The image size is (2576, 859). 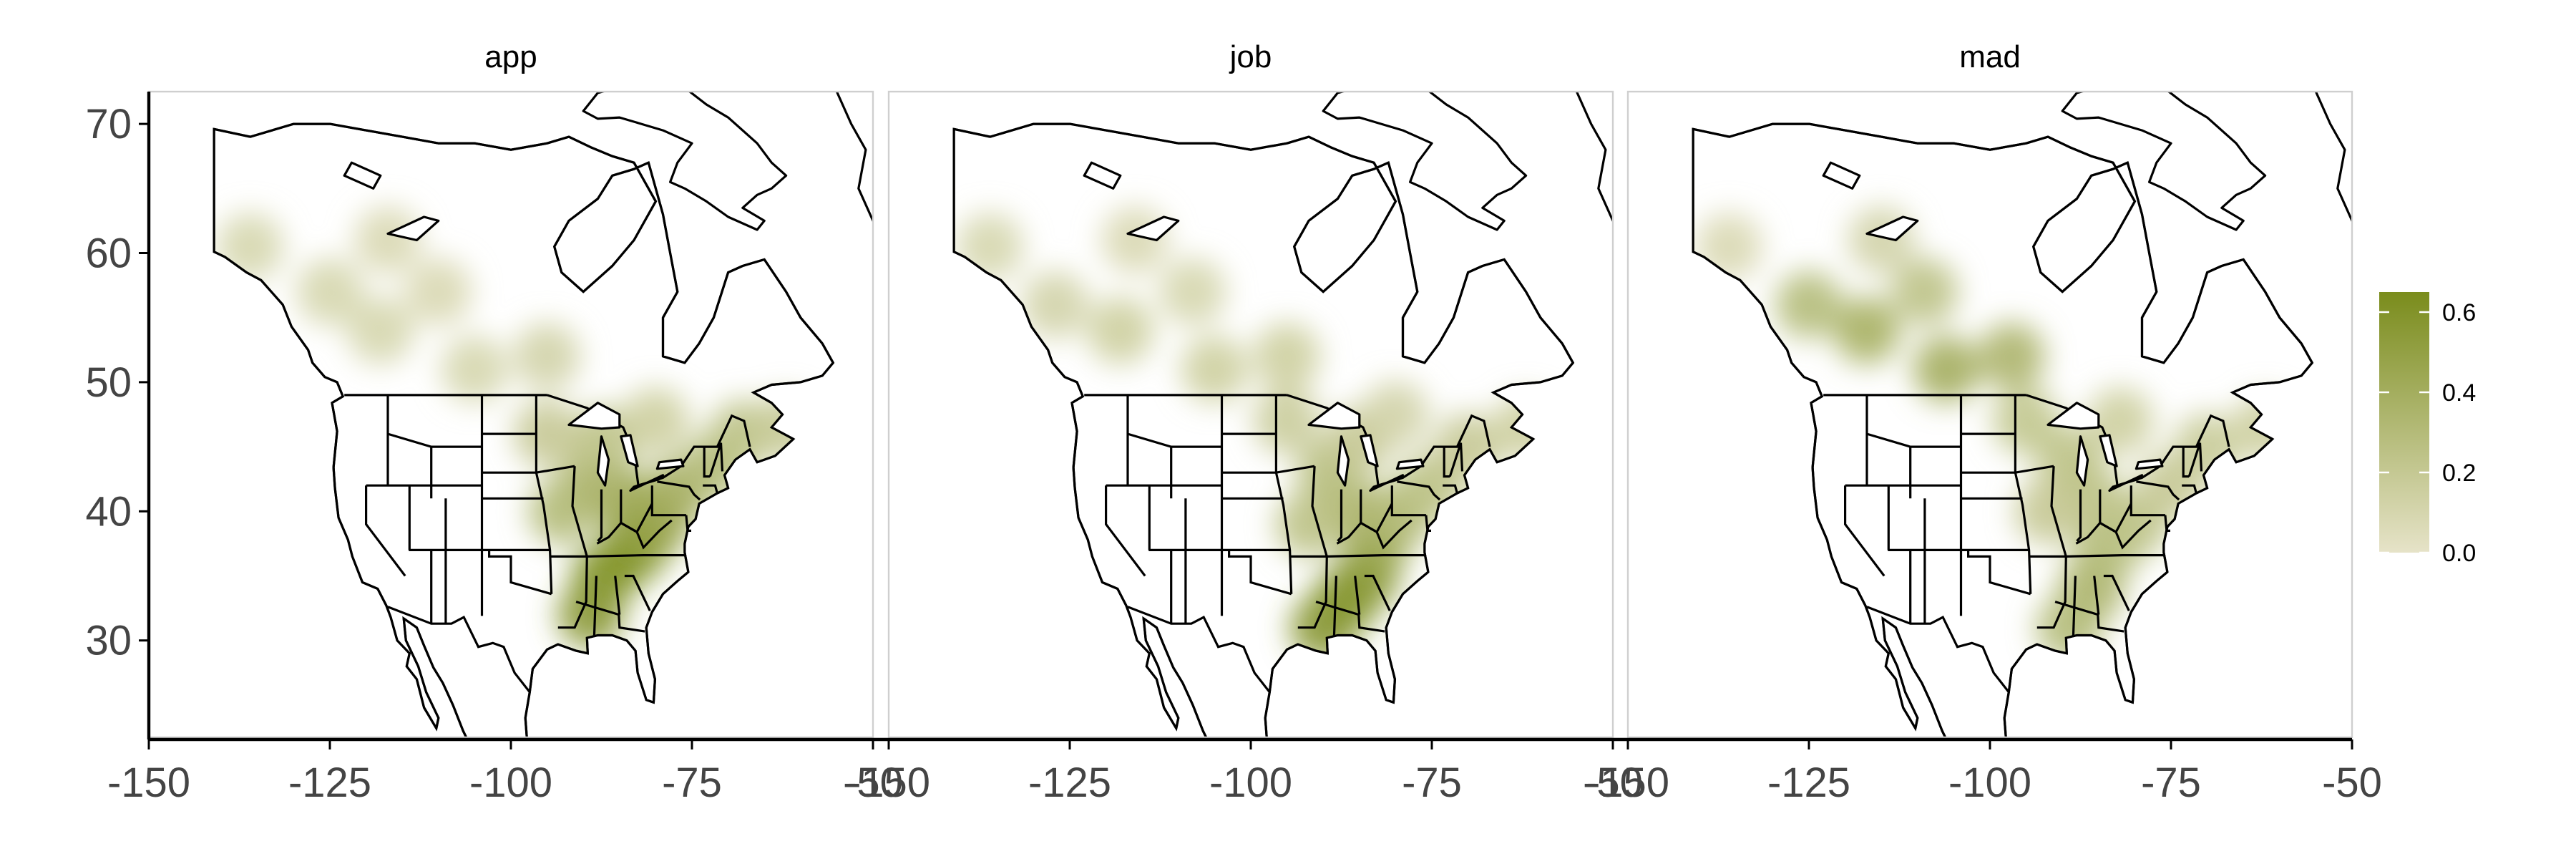 I want to click on colorbar, so click(x=2404, y=422).